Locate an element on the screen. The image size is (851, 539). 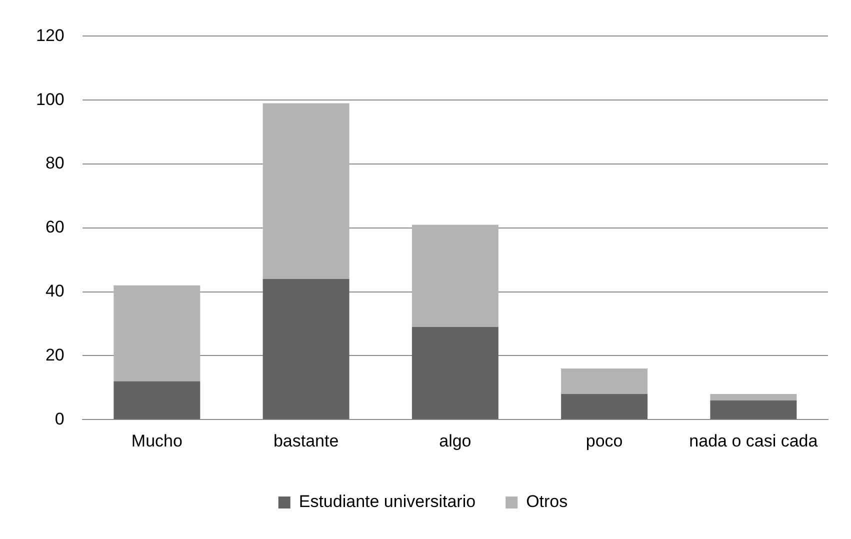
y-tick-label: 120 is located at coordinates (50, 35).